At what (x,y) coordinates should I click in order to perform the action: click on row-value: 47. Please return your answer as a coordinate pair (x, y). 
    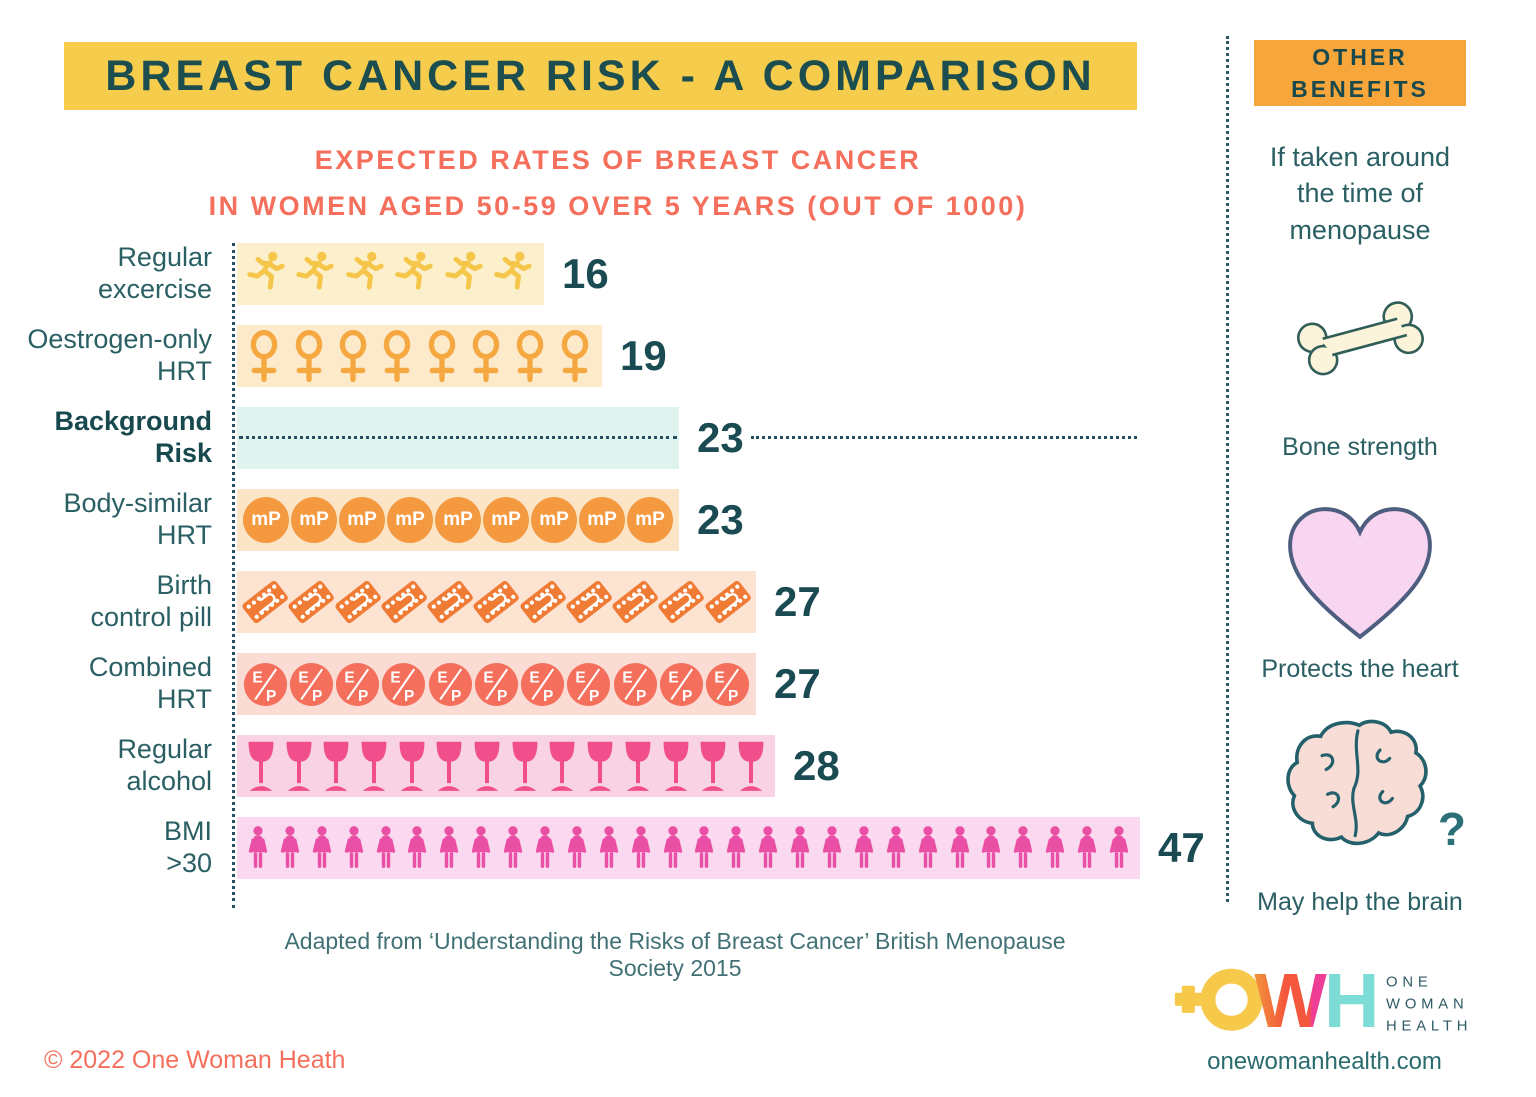
    Looking at the image, I should click on (1181, 847).